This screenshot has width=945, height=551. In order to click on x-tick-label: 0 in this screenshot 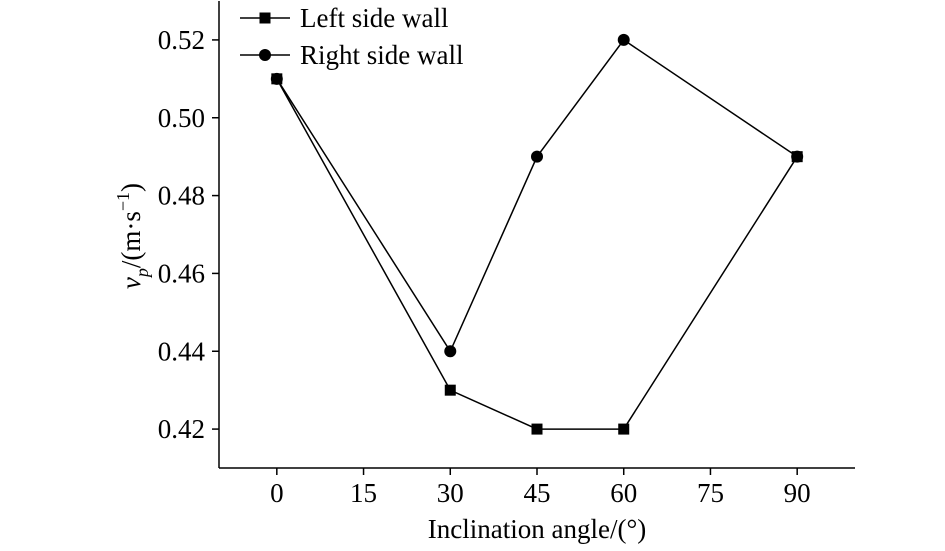, I will do `click(277, 493)`.